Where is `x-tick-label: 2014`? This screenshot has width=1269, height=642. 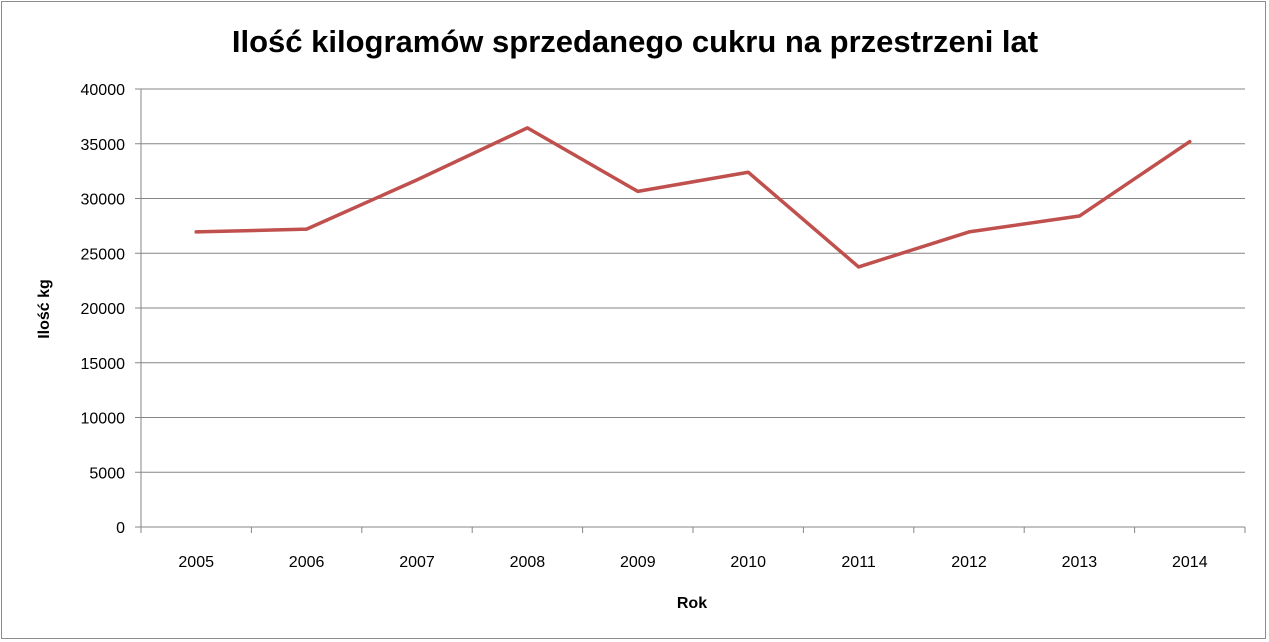
x-tick-label: 2014 is located at coordinates (1190, 562).